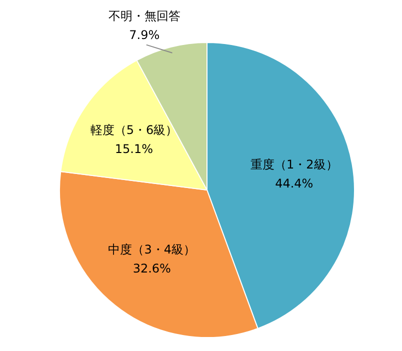 The image size is (402, 351). I want to click on data-label: 7.9%, so click(144, 35).